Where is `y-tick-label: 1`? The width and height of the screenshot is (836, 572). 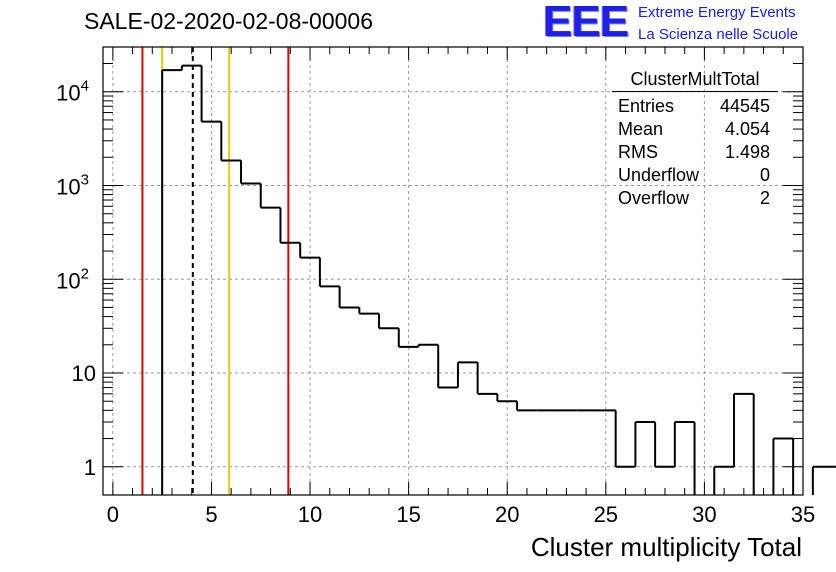
y-tick-label: 1 is located at coordinates (90, 467).